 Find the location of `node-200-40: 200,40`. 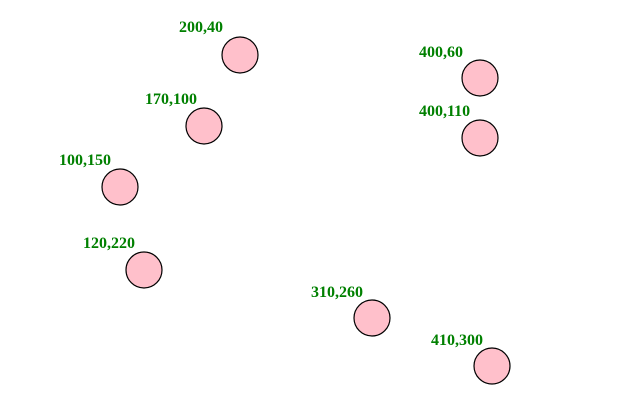

node-200-40: 200,40 is located at coordinates (219, 46).